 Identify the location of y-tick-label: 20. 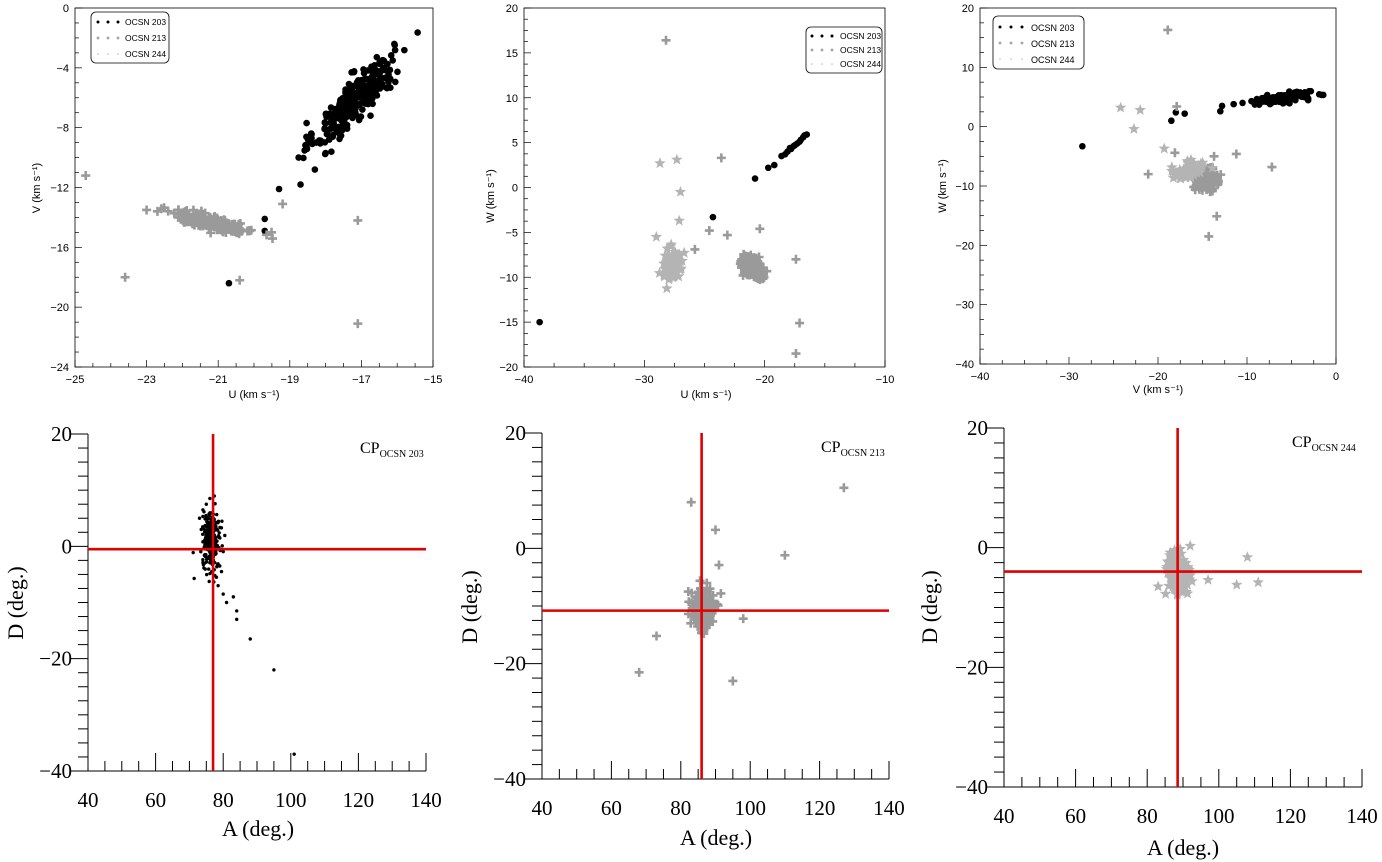
(61, 434).